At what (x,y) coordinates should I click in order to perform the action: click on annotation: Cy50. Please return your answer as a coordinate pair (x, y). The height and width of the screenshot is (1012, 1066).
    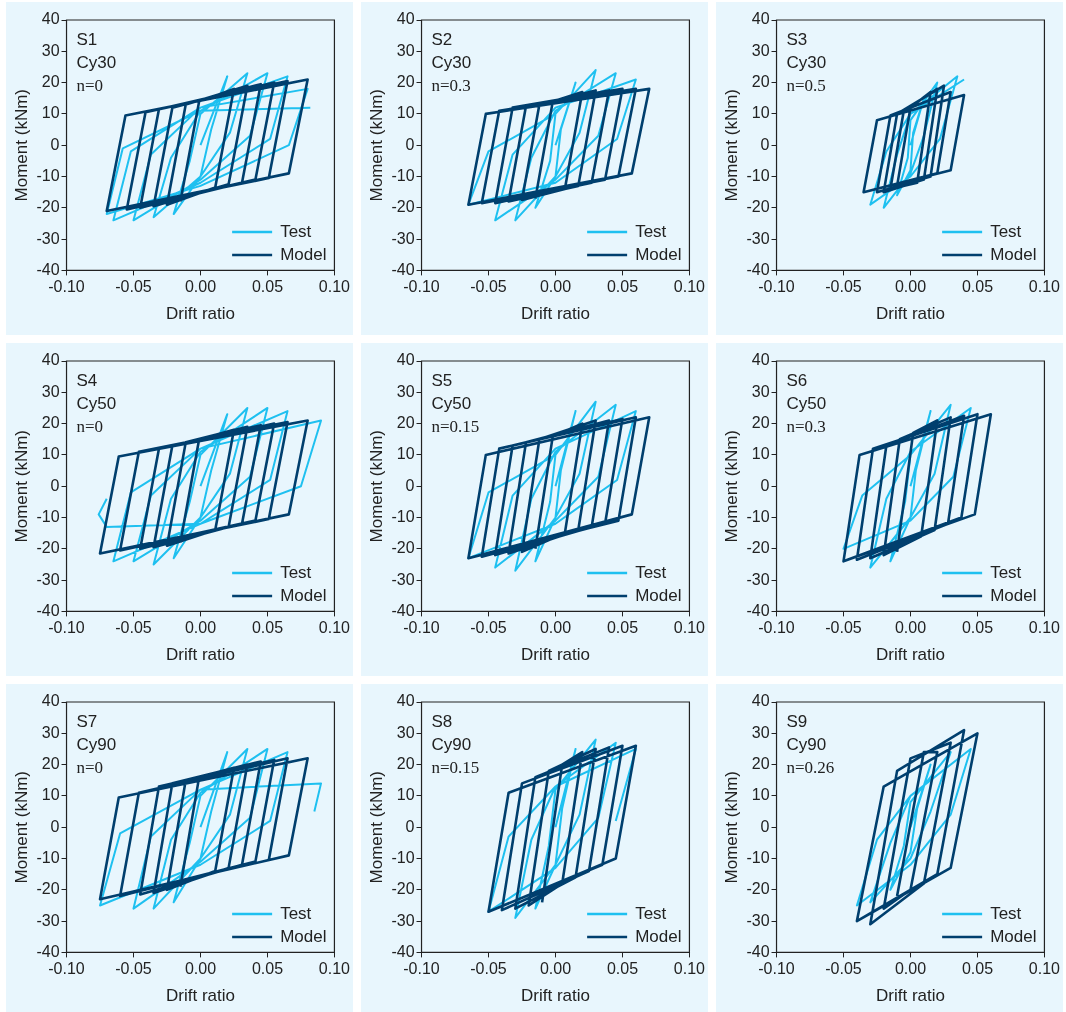
    Looking at the image, I should click on (451, 404).